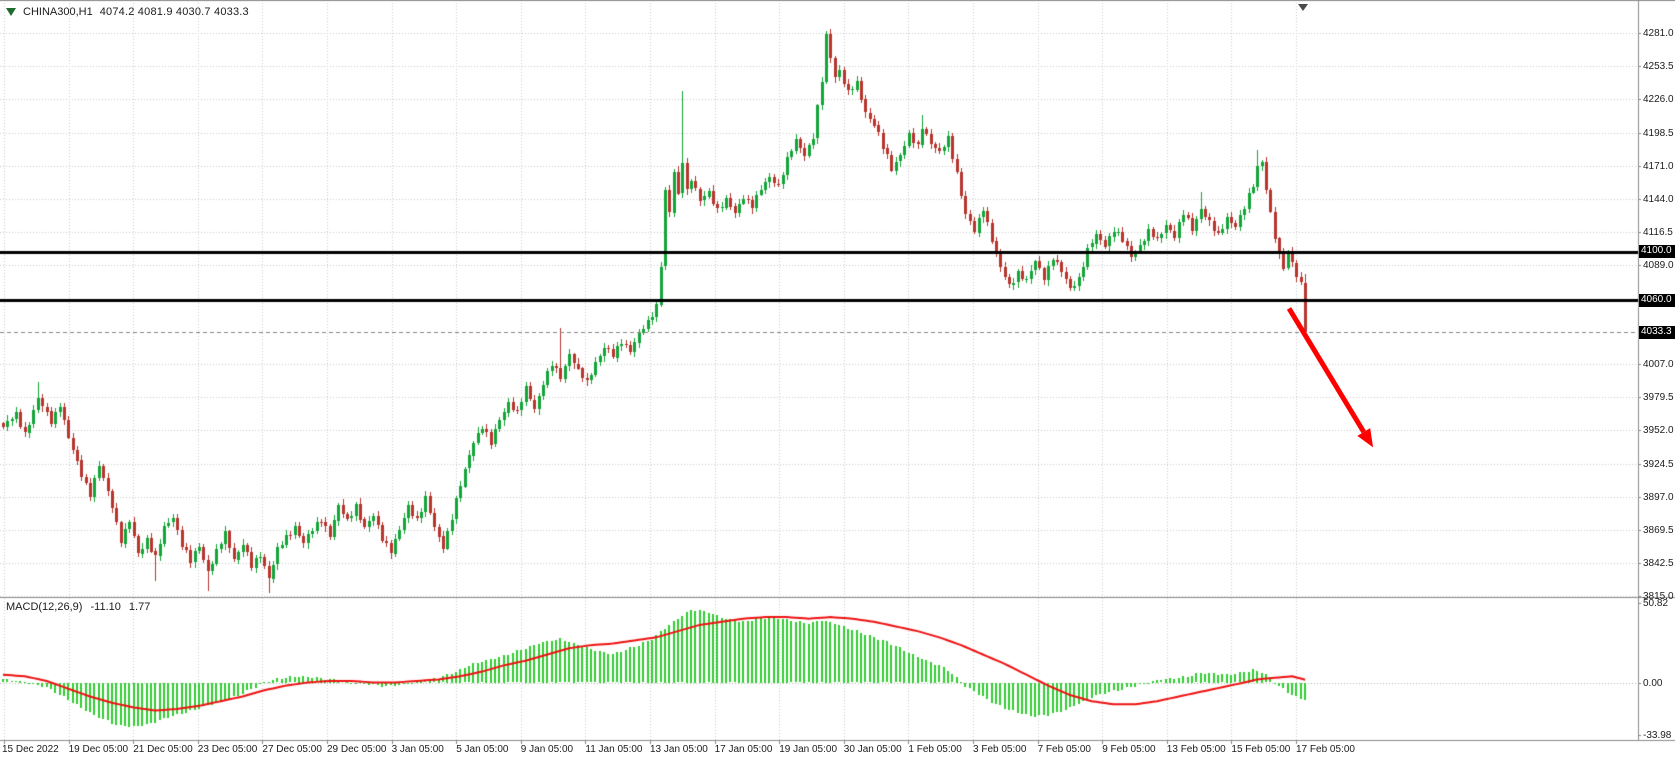 The width and height of the screenshot is (1675, 763). I want to click on macd-indicator-label: MACD(12,26,9) -11.10 1.77, so click(80, 607).